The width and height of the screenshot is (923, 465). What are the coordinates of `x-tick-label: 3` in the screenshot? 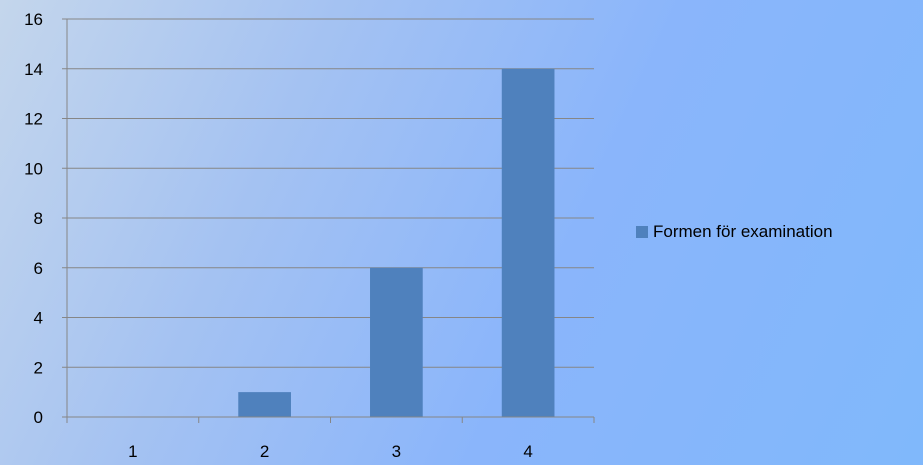 It's located at (396, 451).